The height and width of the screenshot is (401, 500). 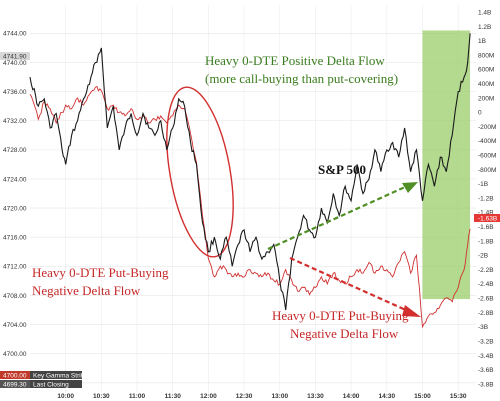 What do you see at coordinates (483, 256) in the screenshot?
I see `right-axis-tick-label: -2B` at bounding box center [483, 256].